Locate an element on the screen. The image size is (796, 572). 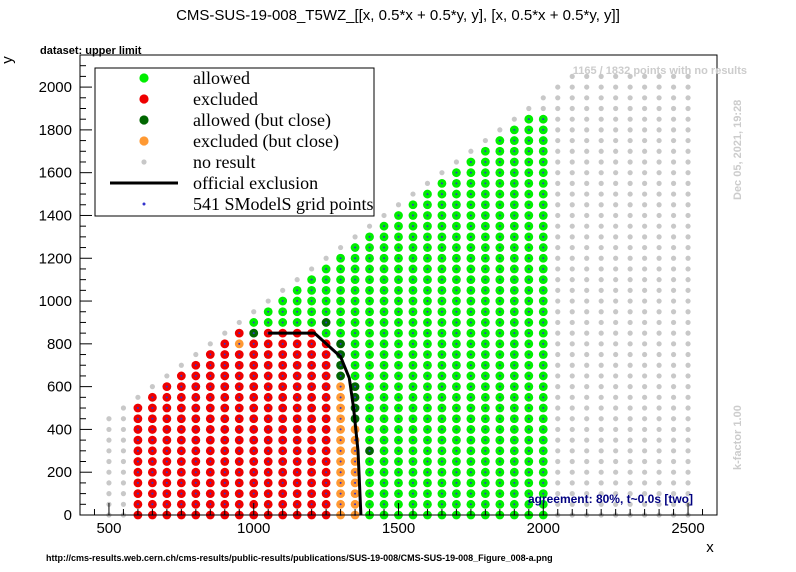
legend-label-grid-point: 541 SModelS grid points is located at coordinates (283, 204).